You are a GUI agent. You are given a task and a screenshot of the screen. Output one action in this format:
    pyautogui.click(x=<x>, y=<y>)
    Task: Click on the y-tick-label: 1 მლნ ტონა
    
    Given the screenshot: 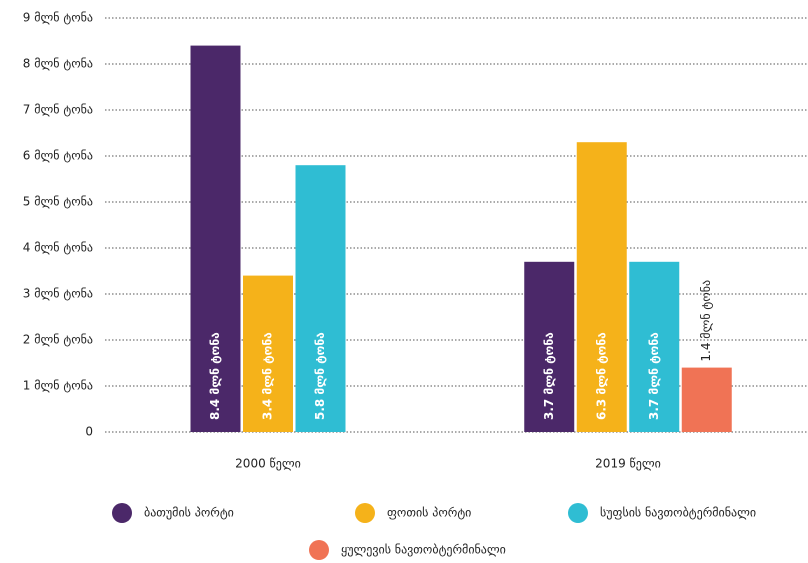 What is the action you would take?
    pyautogui.click(x=58, y=386)
    